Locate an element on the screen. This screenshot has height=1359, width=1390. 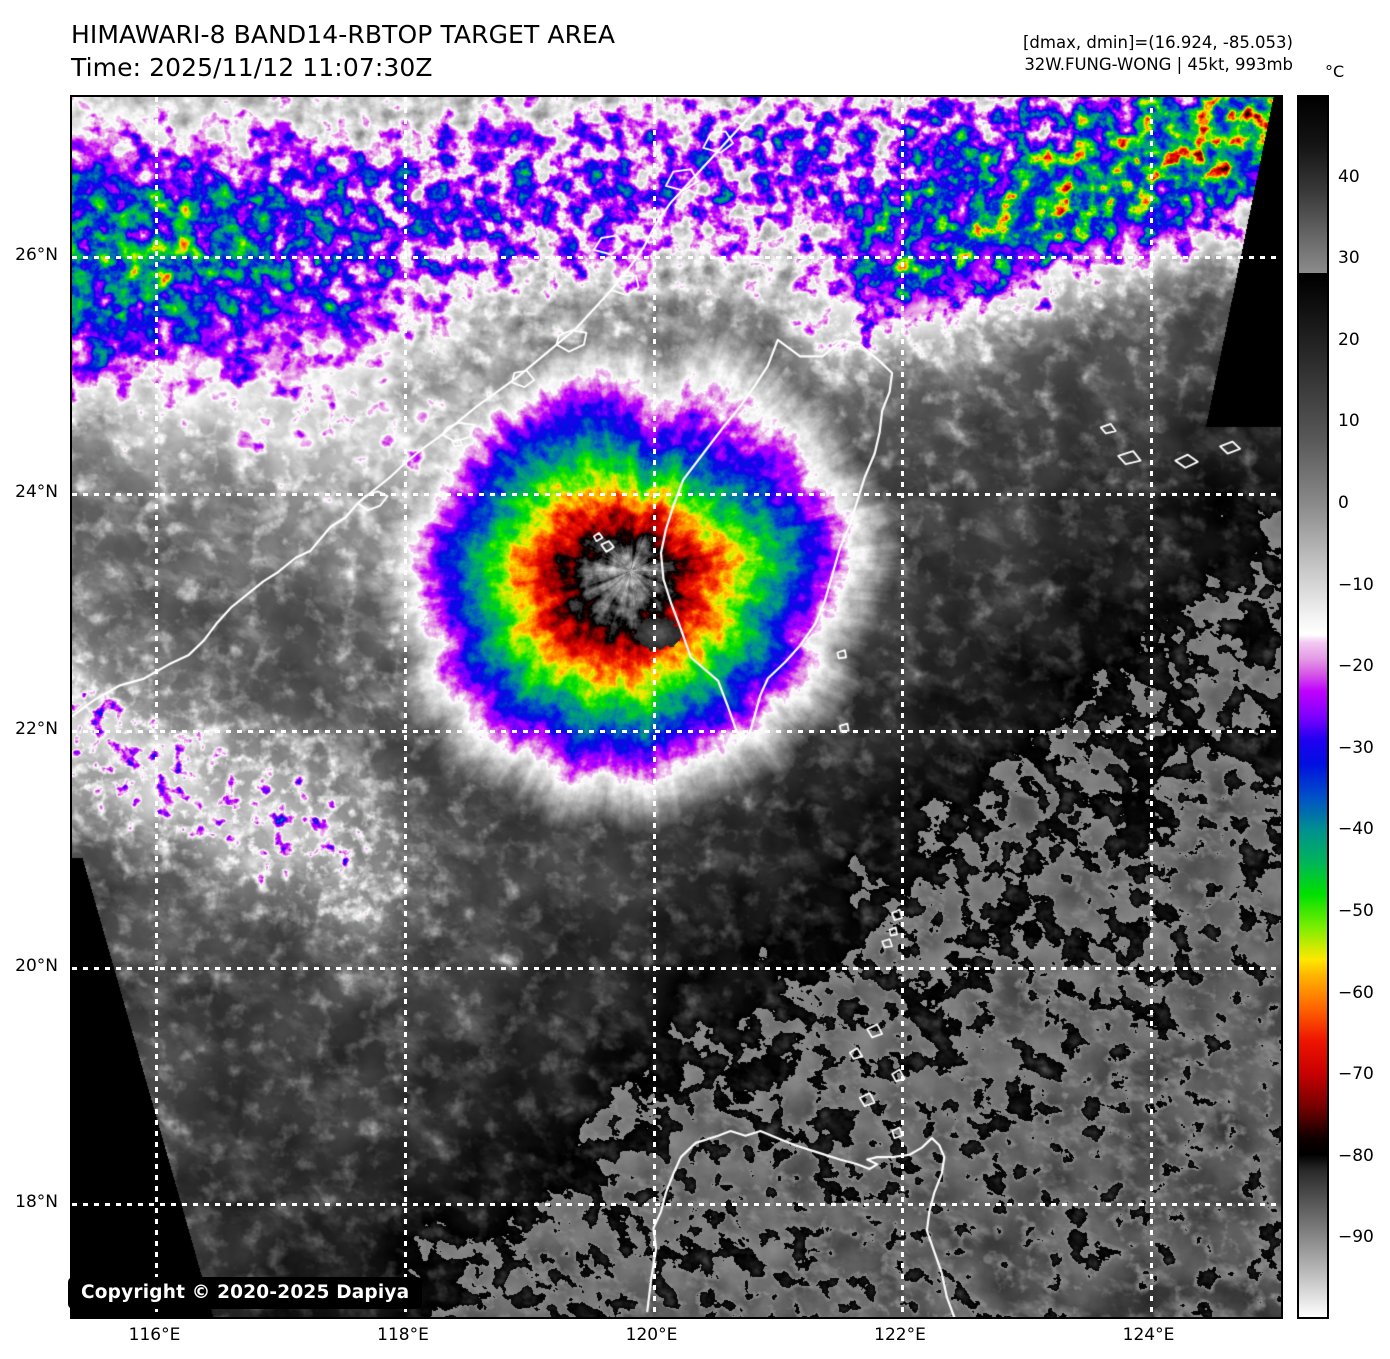
lat-tick-label: 20°N is located at coordinates (36, 965).